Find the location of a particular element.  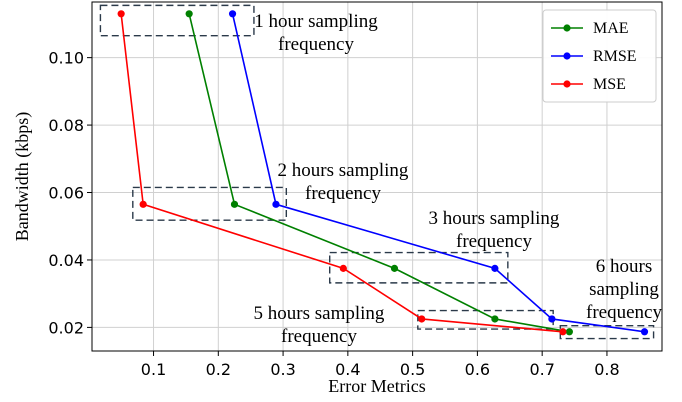

annotation-text: 6 hours is located at coordinates (624, 266).